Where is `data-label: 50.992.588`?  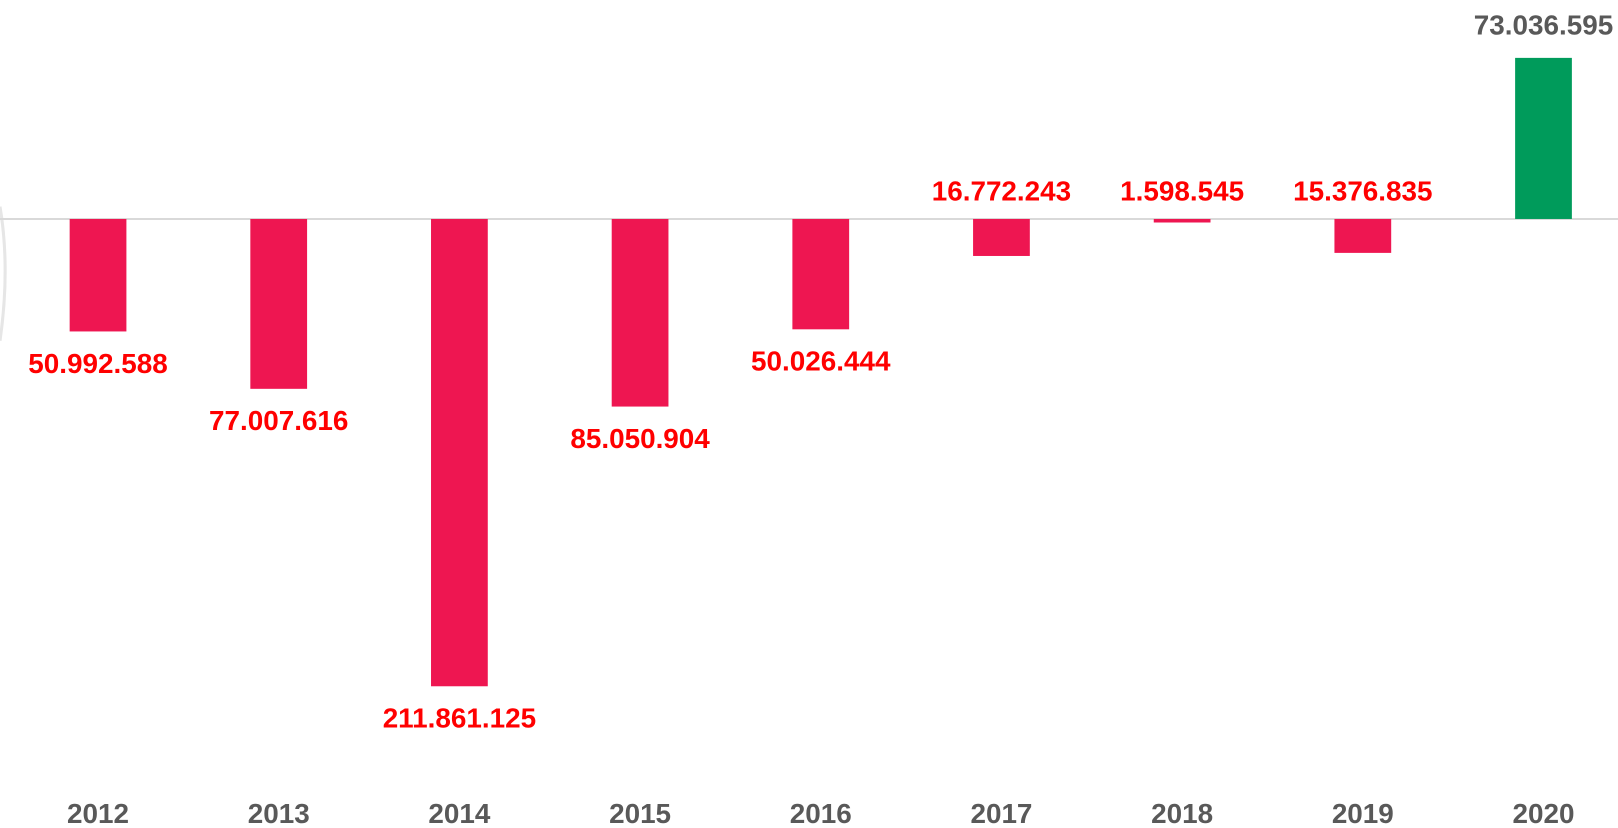 data-label: 50.992.588 is located at coordinates (97, 363).